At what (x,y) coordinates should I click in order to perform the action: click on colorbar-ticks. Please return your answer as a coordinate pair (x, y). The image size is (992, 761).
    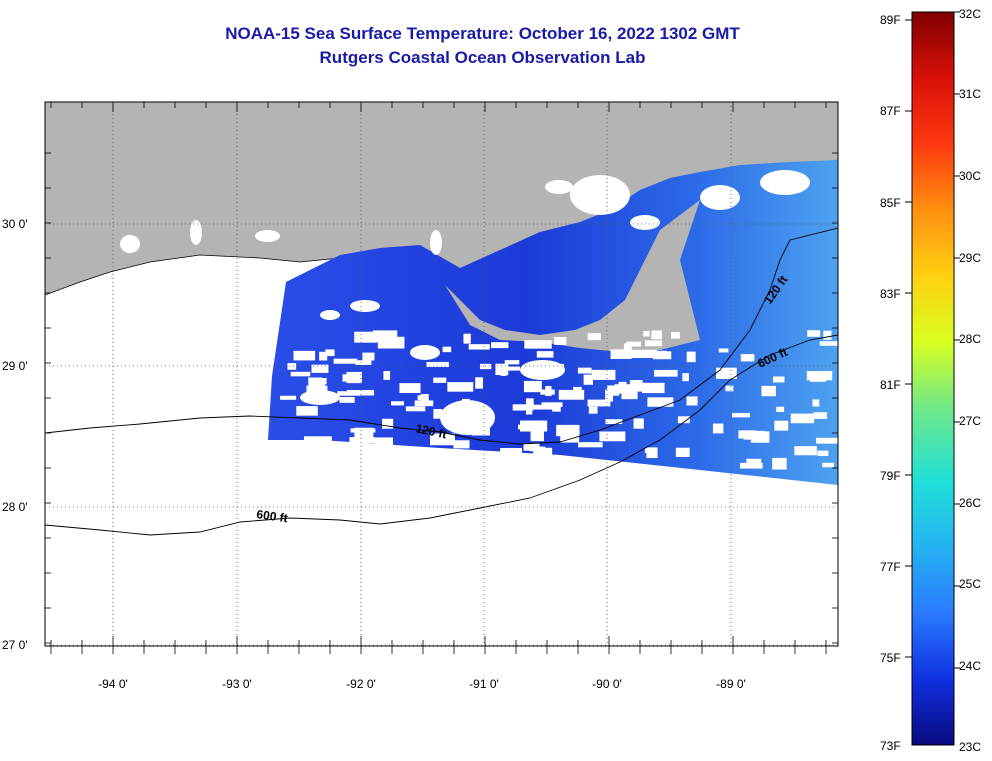
    Looking at the image, I should click on (932, 340).